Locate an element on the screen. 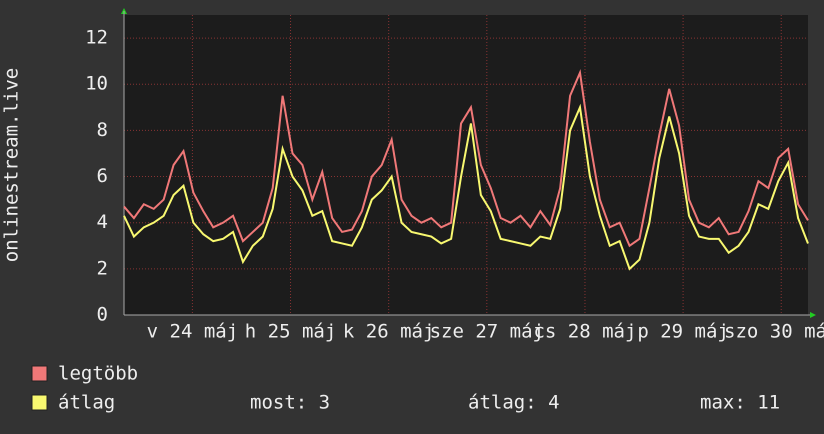 The height and width of the screenshot is (434, 824). legend-label: legtöbb is located at coordinates (98, 374).